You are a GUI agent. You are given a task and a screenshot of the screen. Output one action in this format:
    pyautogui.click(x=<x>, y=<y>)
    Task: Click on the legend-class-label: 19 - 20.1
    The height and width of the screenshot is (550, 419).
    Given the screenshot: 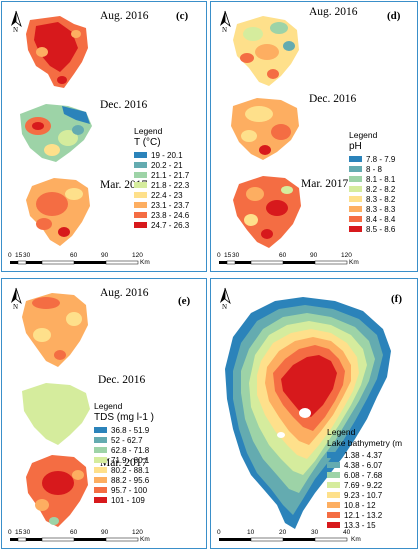 What is the action you would take?
    pyautogui.click(x=167, y=155)
    